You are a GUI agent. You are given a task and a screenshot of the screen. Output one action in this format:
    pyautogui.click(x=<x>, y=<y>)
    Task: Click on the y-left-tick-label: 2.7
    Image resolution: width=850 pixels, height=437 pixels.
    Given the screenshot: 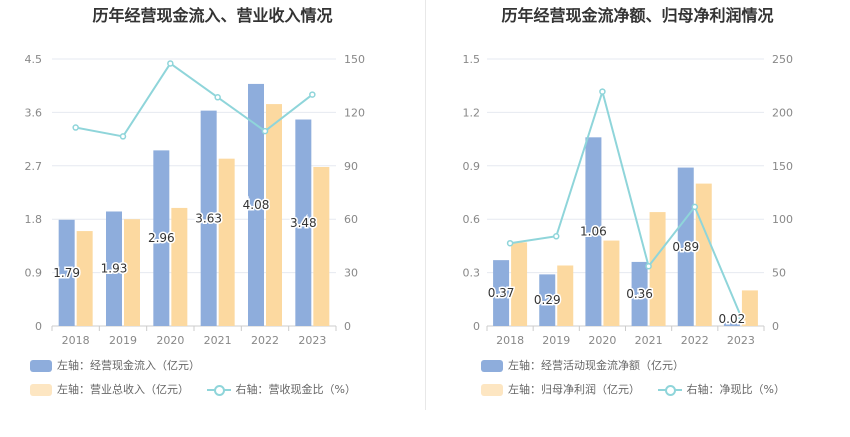 What is the action you would take?
    pyautogui.click(x=34, y=166)
    